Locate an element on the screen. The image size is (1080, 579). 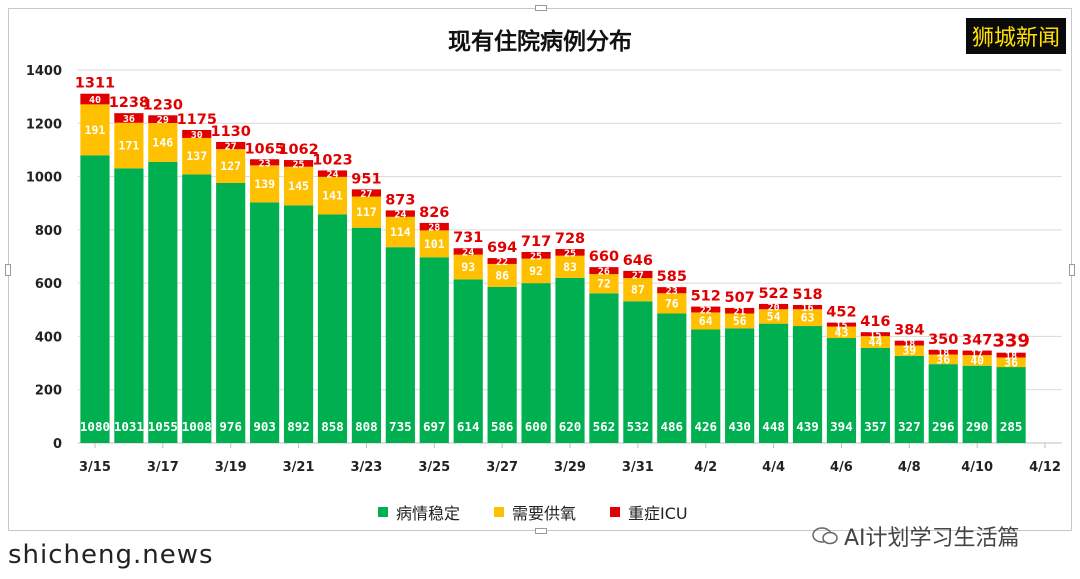
x-tick-label: 3/17 is located at coordinates (163, 467).